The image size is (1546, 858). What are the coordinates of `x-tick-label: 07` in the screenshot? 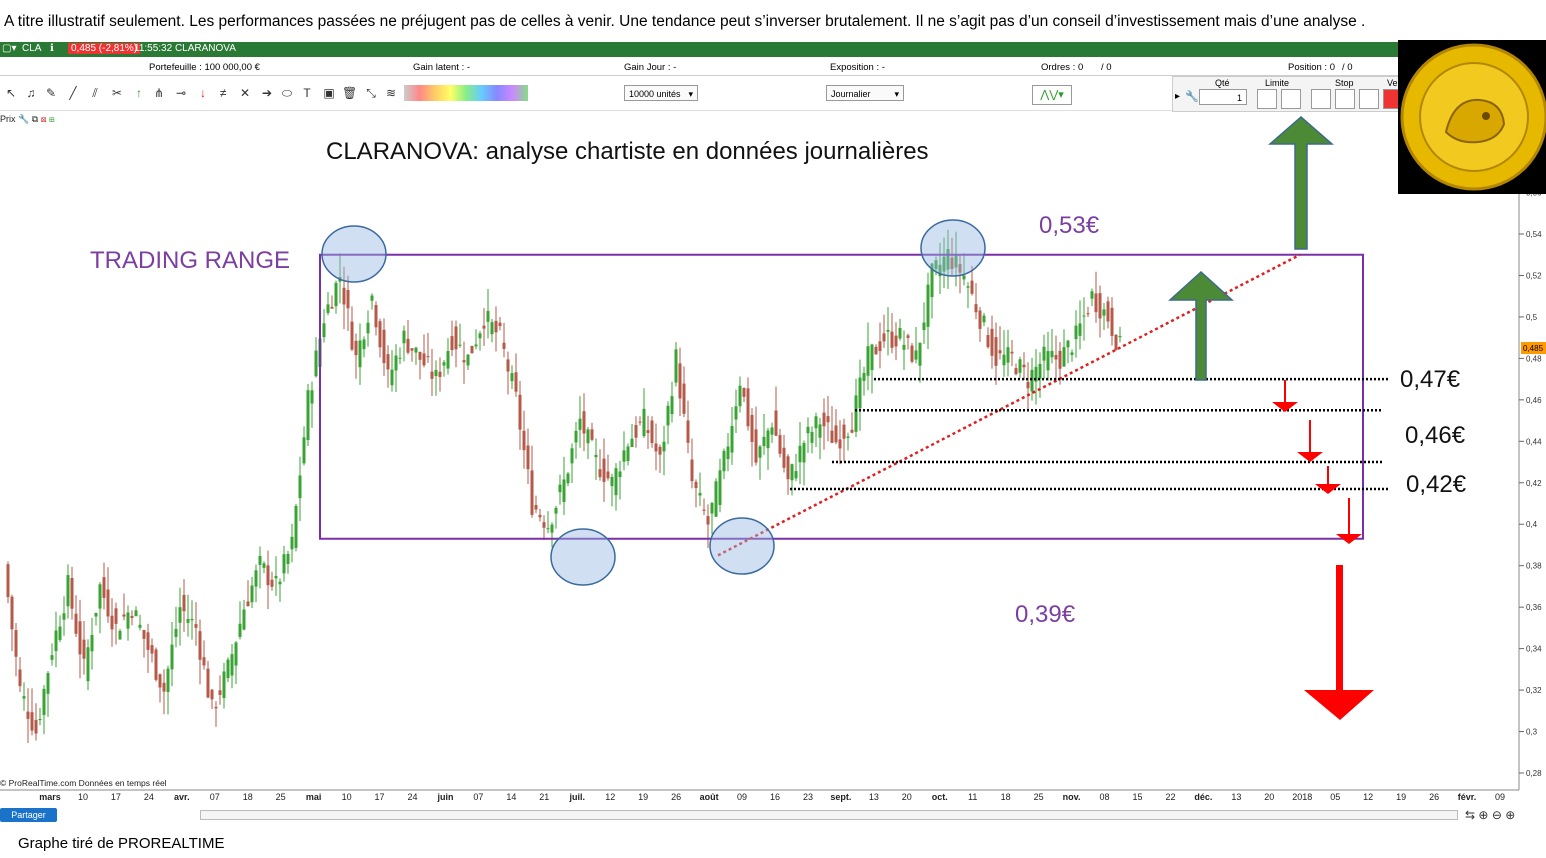 It's located at (215, 797).